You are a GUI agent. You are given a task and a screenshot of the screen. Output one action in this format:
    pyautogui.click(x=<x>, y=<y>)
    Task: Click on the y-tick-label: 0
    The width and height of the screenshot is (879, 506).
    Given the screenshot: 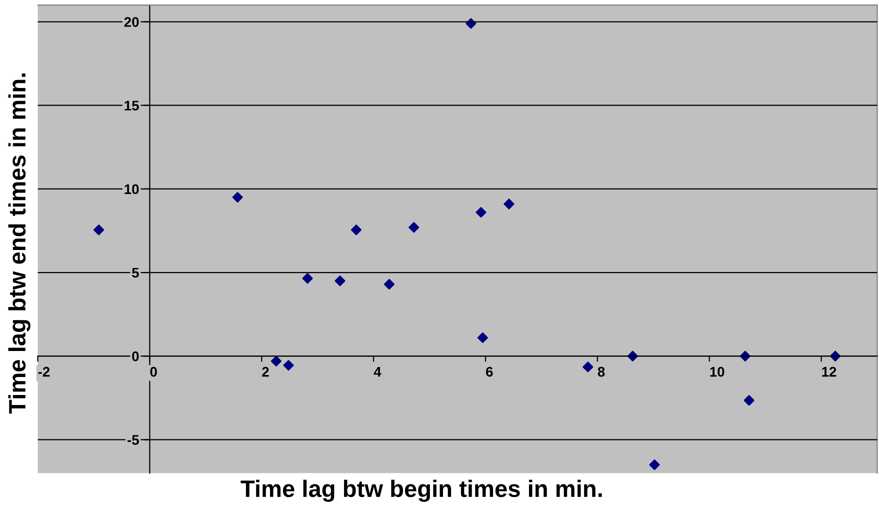 What is the action you would take?
    pyautogui.click(x=135, y=356)
    